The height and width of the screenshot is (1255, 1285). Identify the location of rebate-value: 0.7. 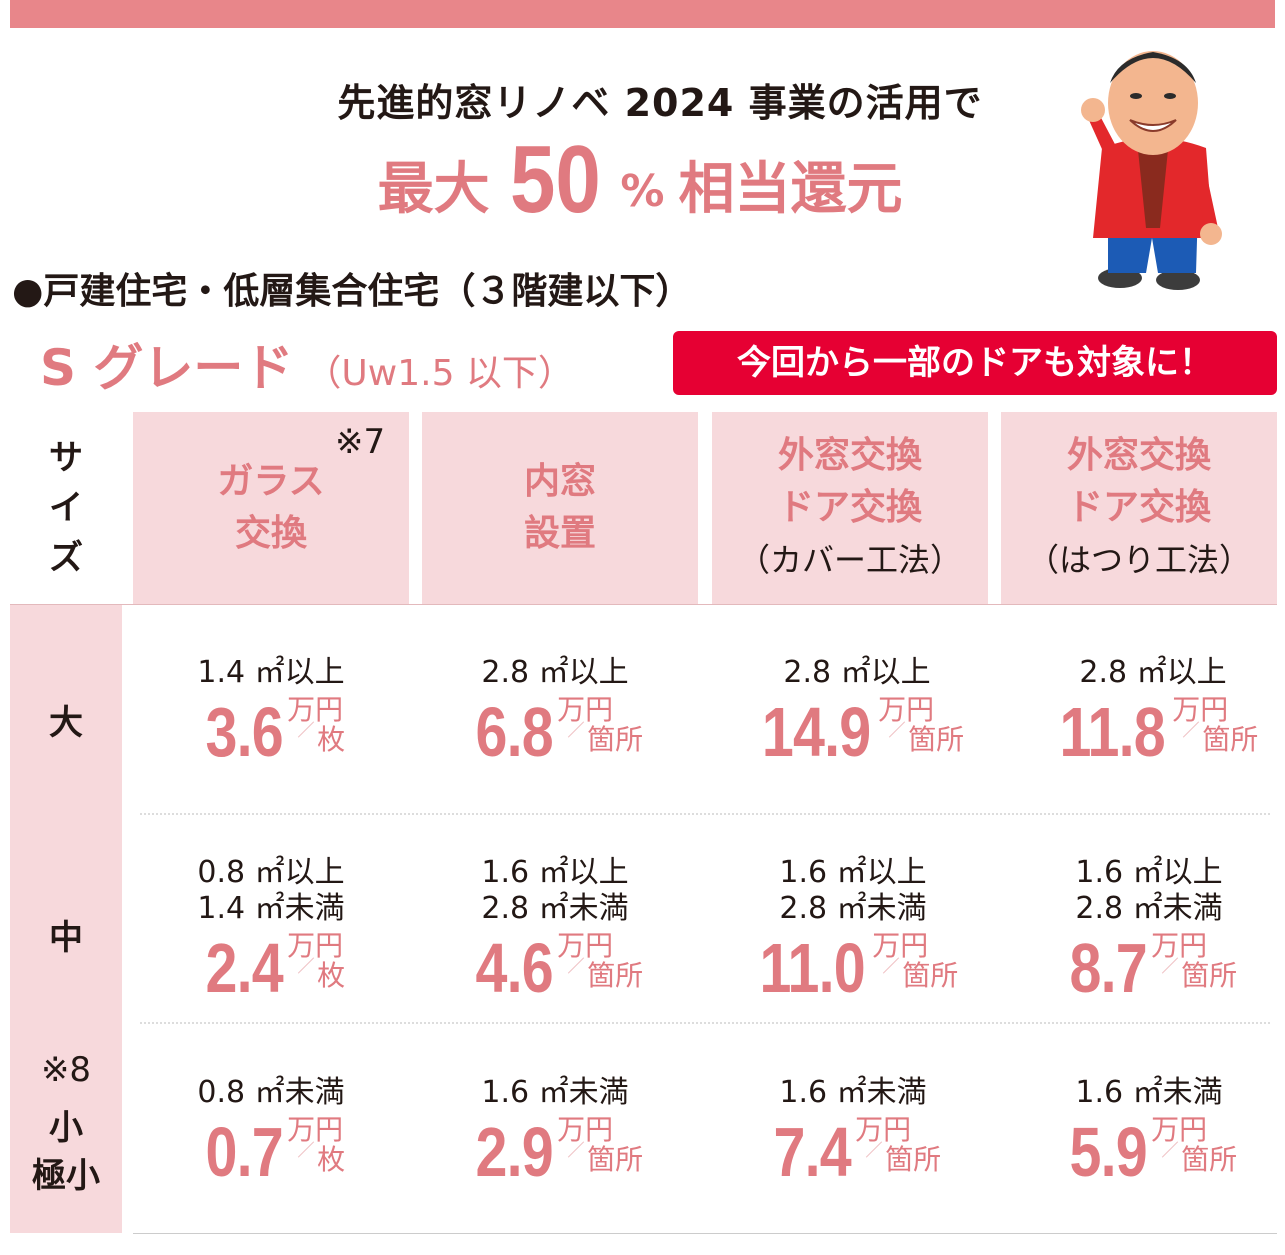
(244, 1152).